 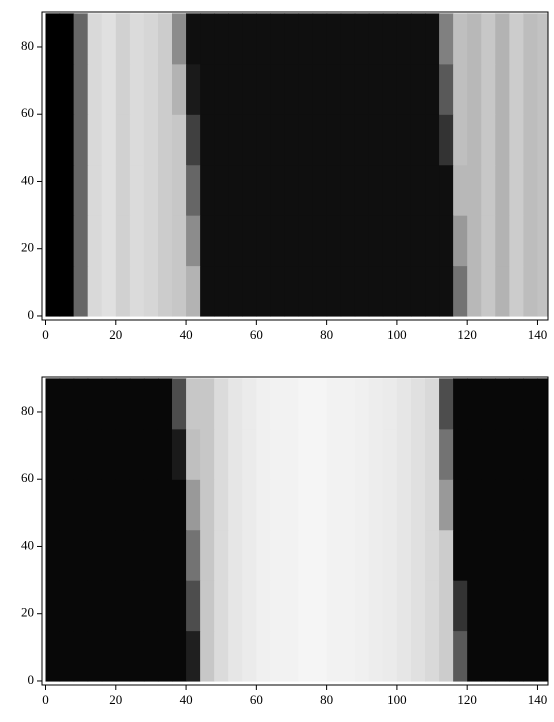 I want to click on x-tick-label: 20, so click(x=115, y=699).